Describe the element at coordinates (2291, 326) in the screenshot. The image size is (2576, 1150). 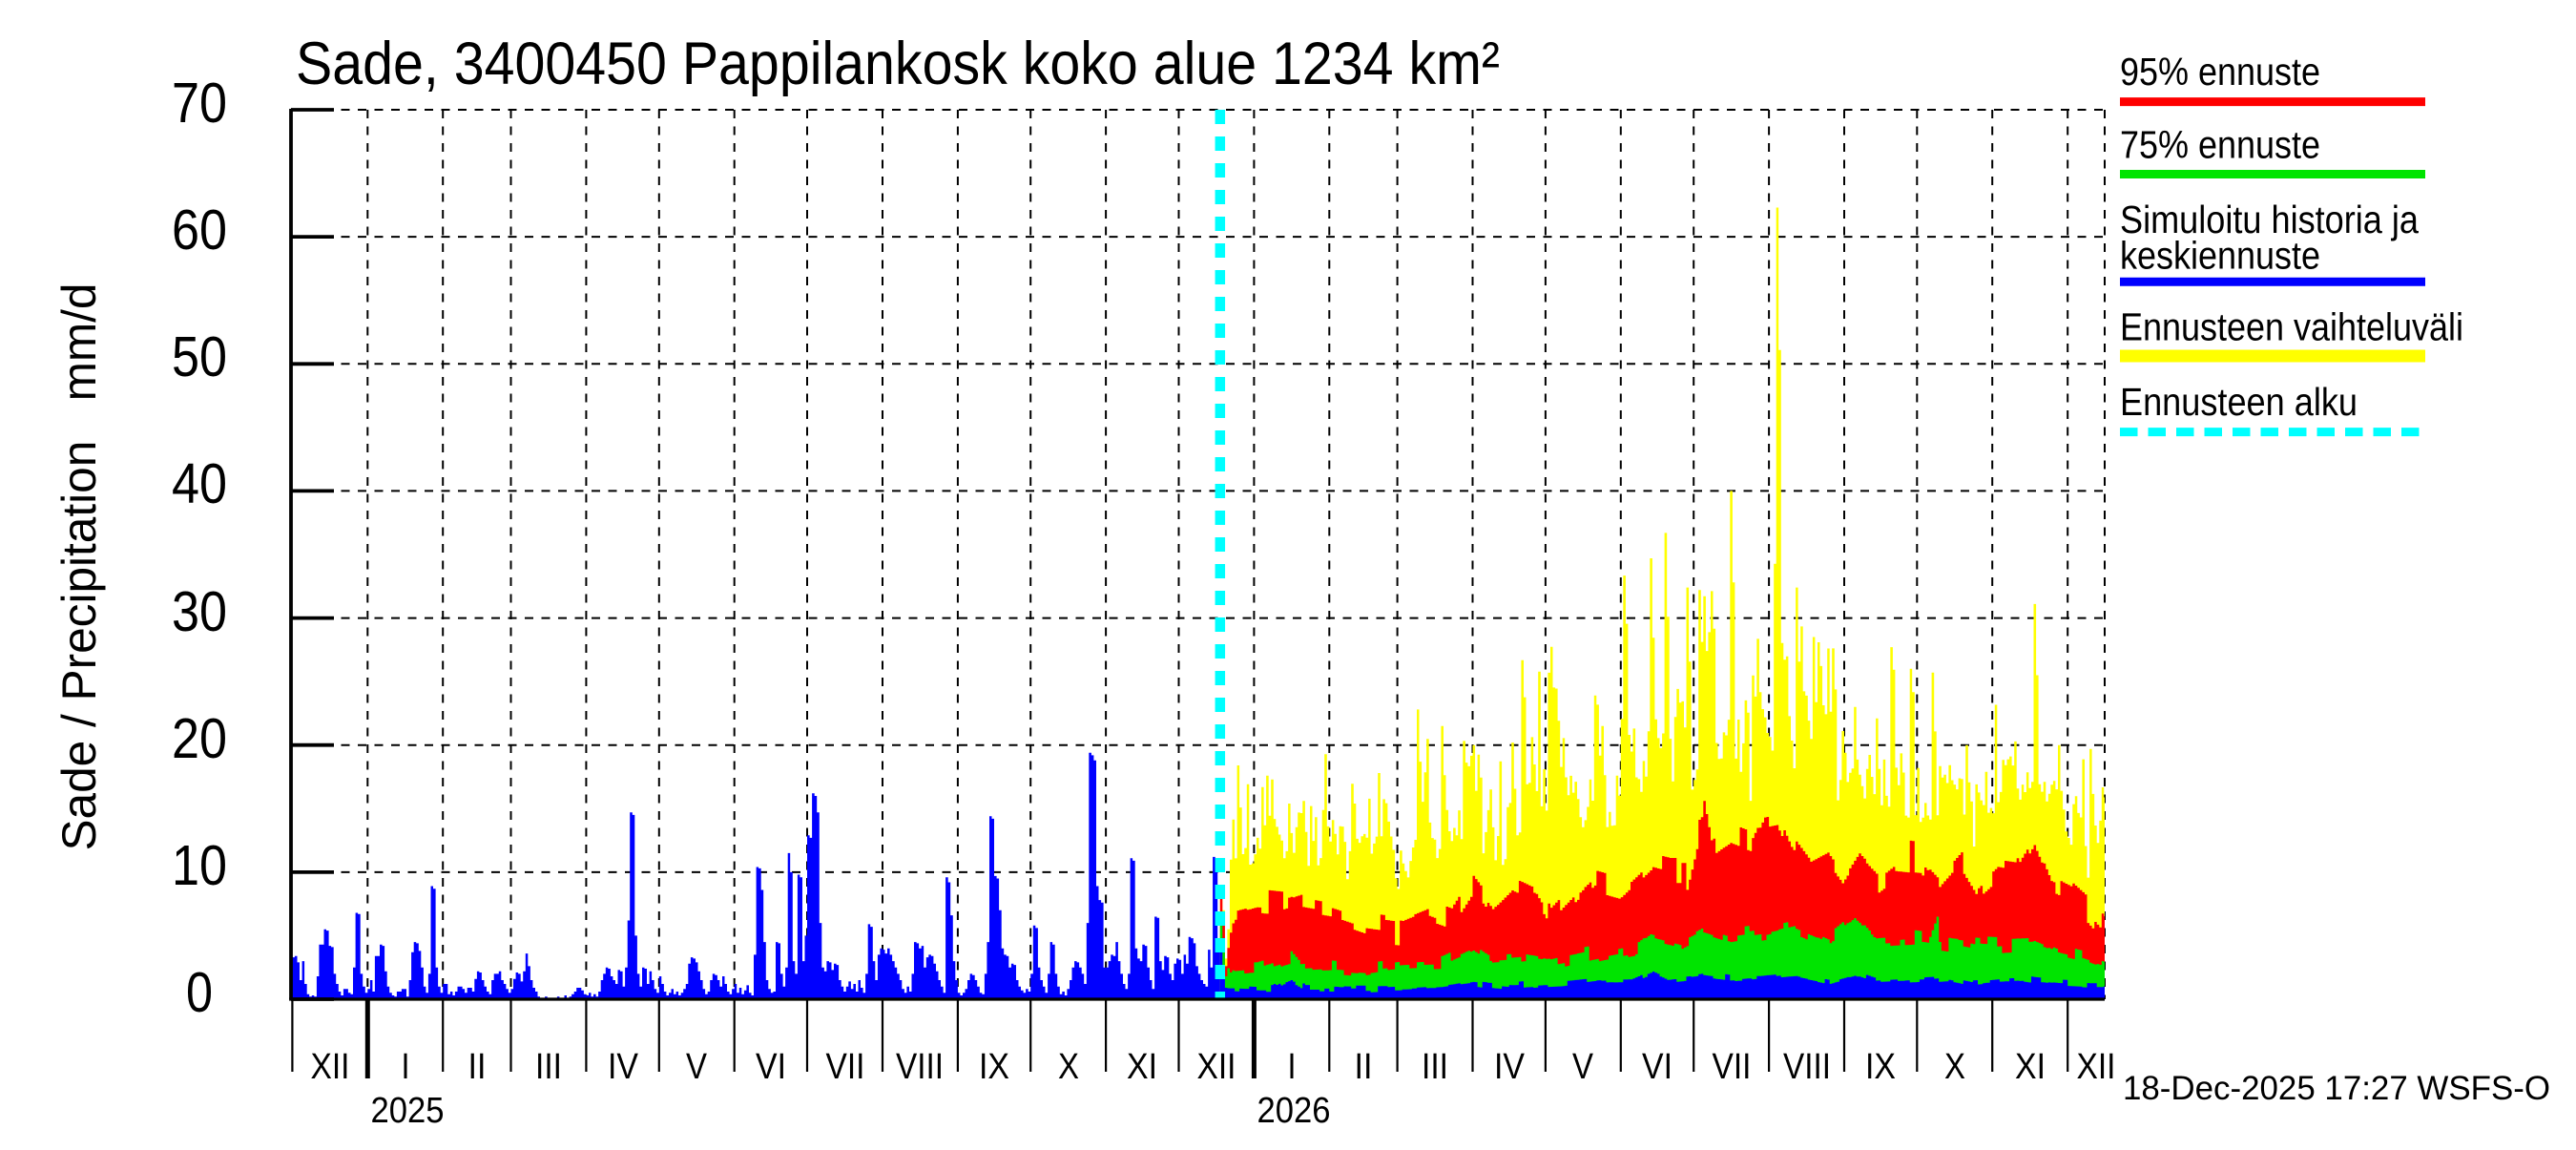
I see `svg-text: Ennusteen vaihteluväli` at that location.